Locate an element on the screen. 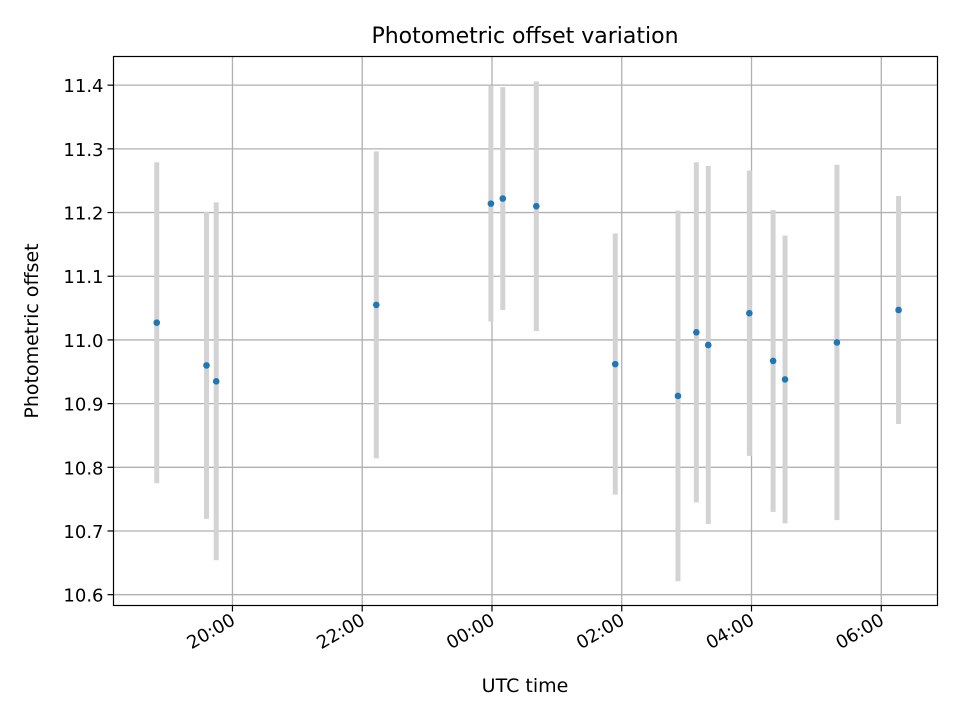 Image resolution: width=960 pixels, height=720 pixels. y-tick-label: 11.0 is located at coordinates (83, 341).